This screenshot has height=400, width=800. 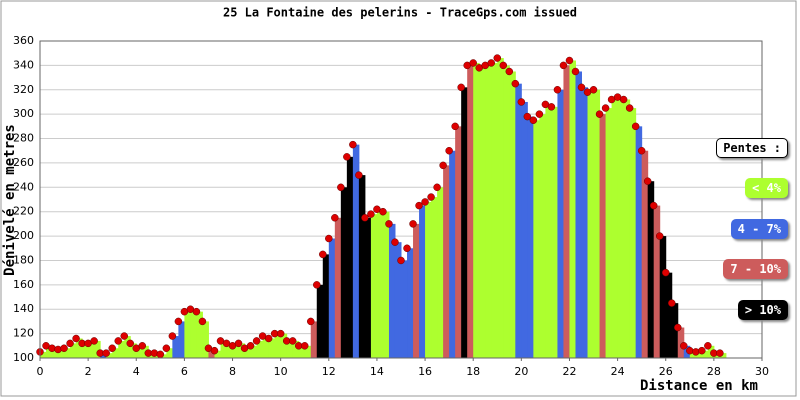 I want to click on y-tick-label: 200, so click(x=23, y=235).